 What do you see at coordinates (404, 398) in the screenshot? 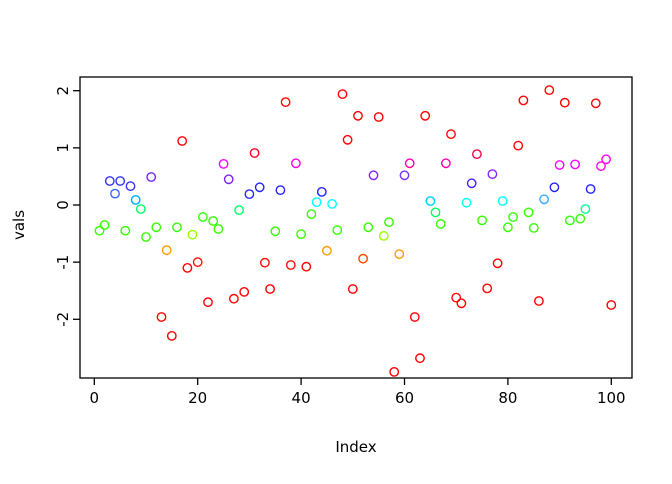
I see `x-tick-label: 60` at bounding box center [404, 398].